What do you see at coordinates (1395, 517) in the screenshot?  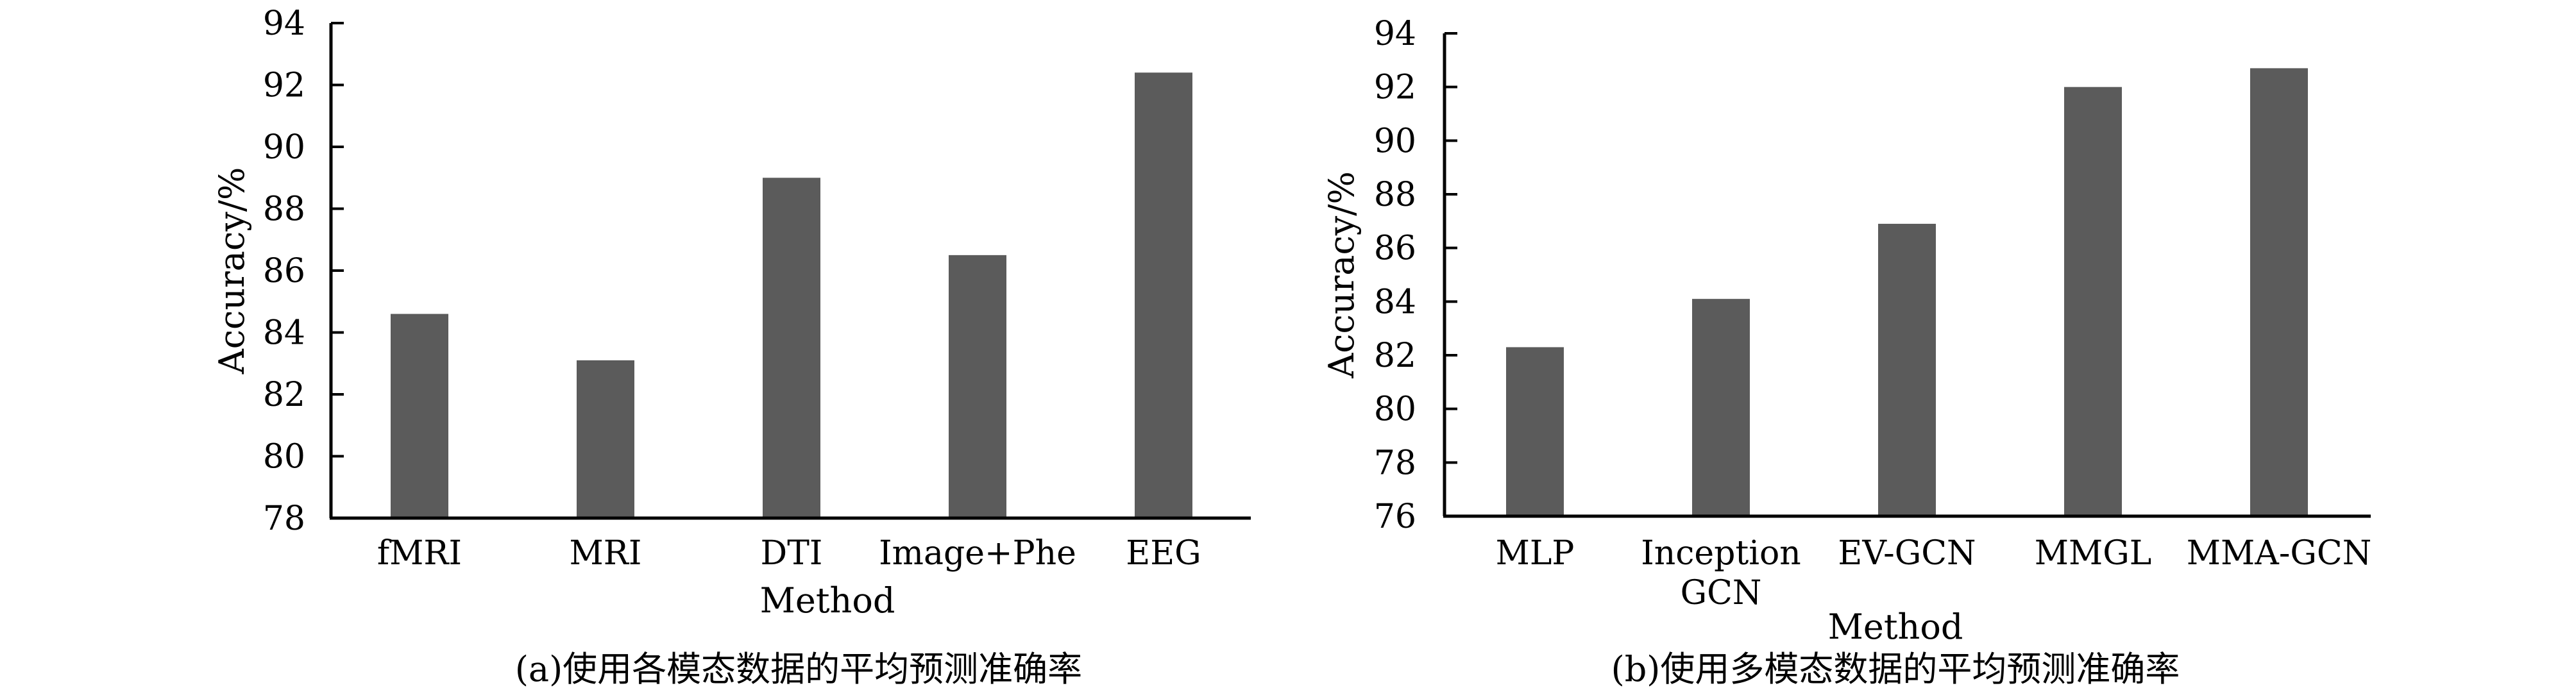 I see `y-tick-label: 76` at bounding box center [1395, 517].